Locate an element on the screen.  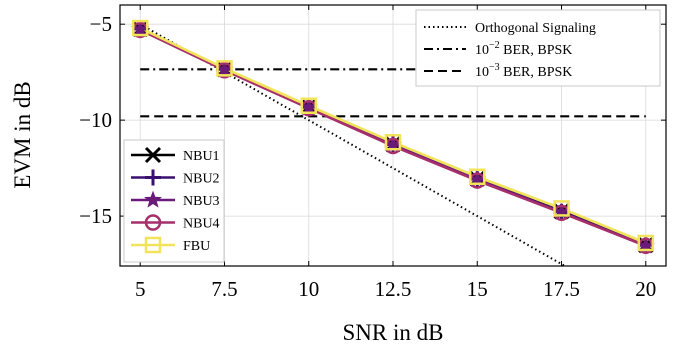
legend-label-dashed: 10−3 BER, BPSK is located at coordinates (523, 71).